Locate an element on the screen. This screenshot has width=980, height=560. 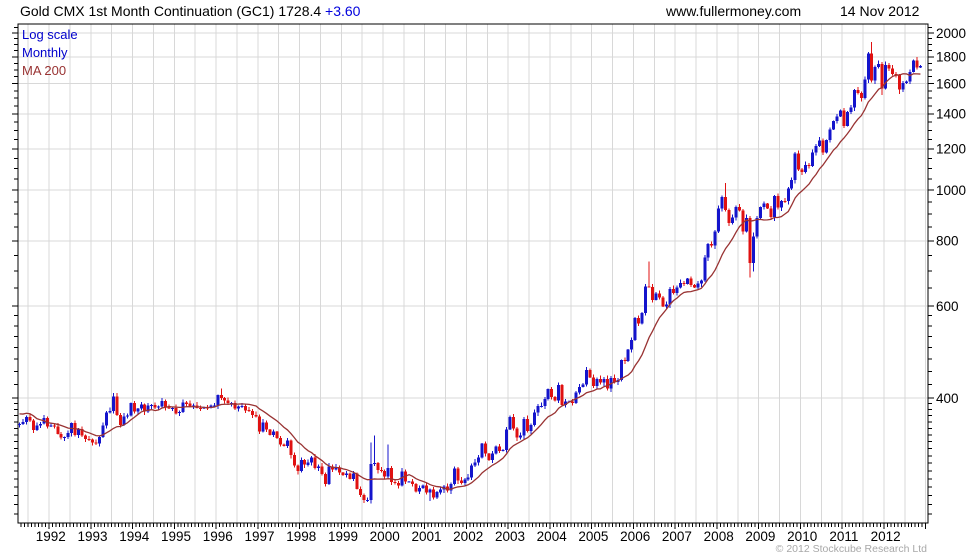
svg-text: 600 is located at coordinates (947, 306).